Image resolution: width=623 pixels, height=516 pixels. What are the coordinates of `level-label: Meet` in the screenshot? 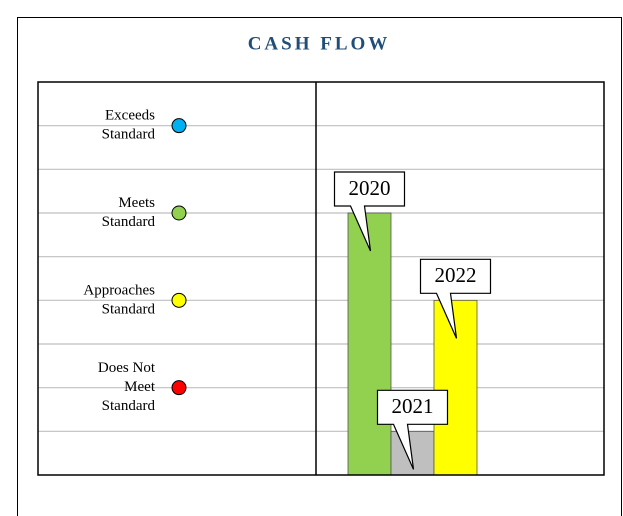 It's located at (140, 387).